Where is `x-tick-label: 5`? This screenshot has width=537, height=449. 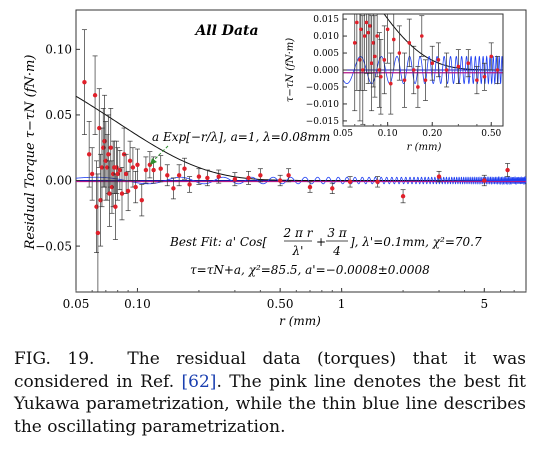
x-tick-label: 5 is located at coordinates (485, 304).